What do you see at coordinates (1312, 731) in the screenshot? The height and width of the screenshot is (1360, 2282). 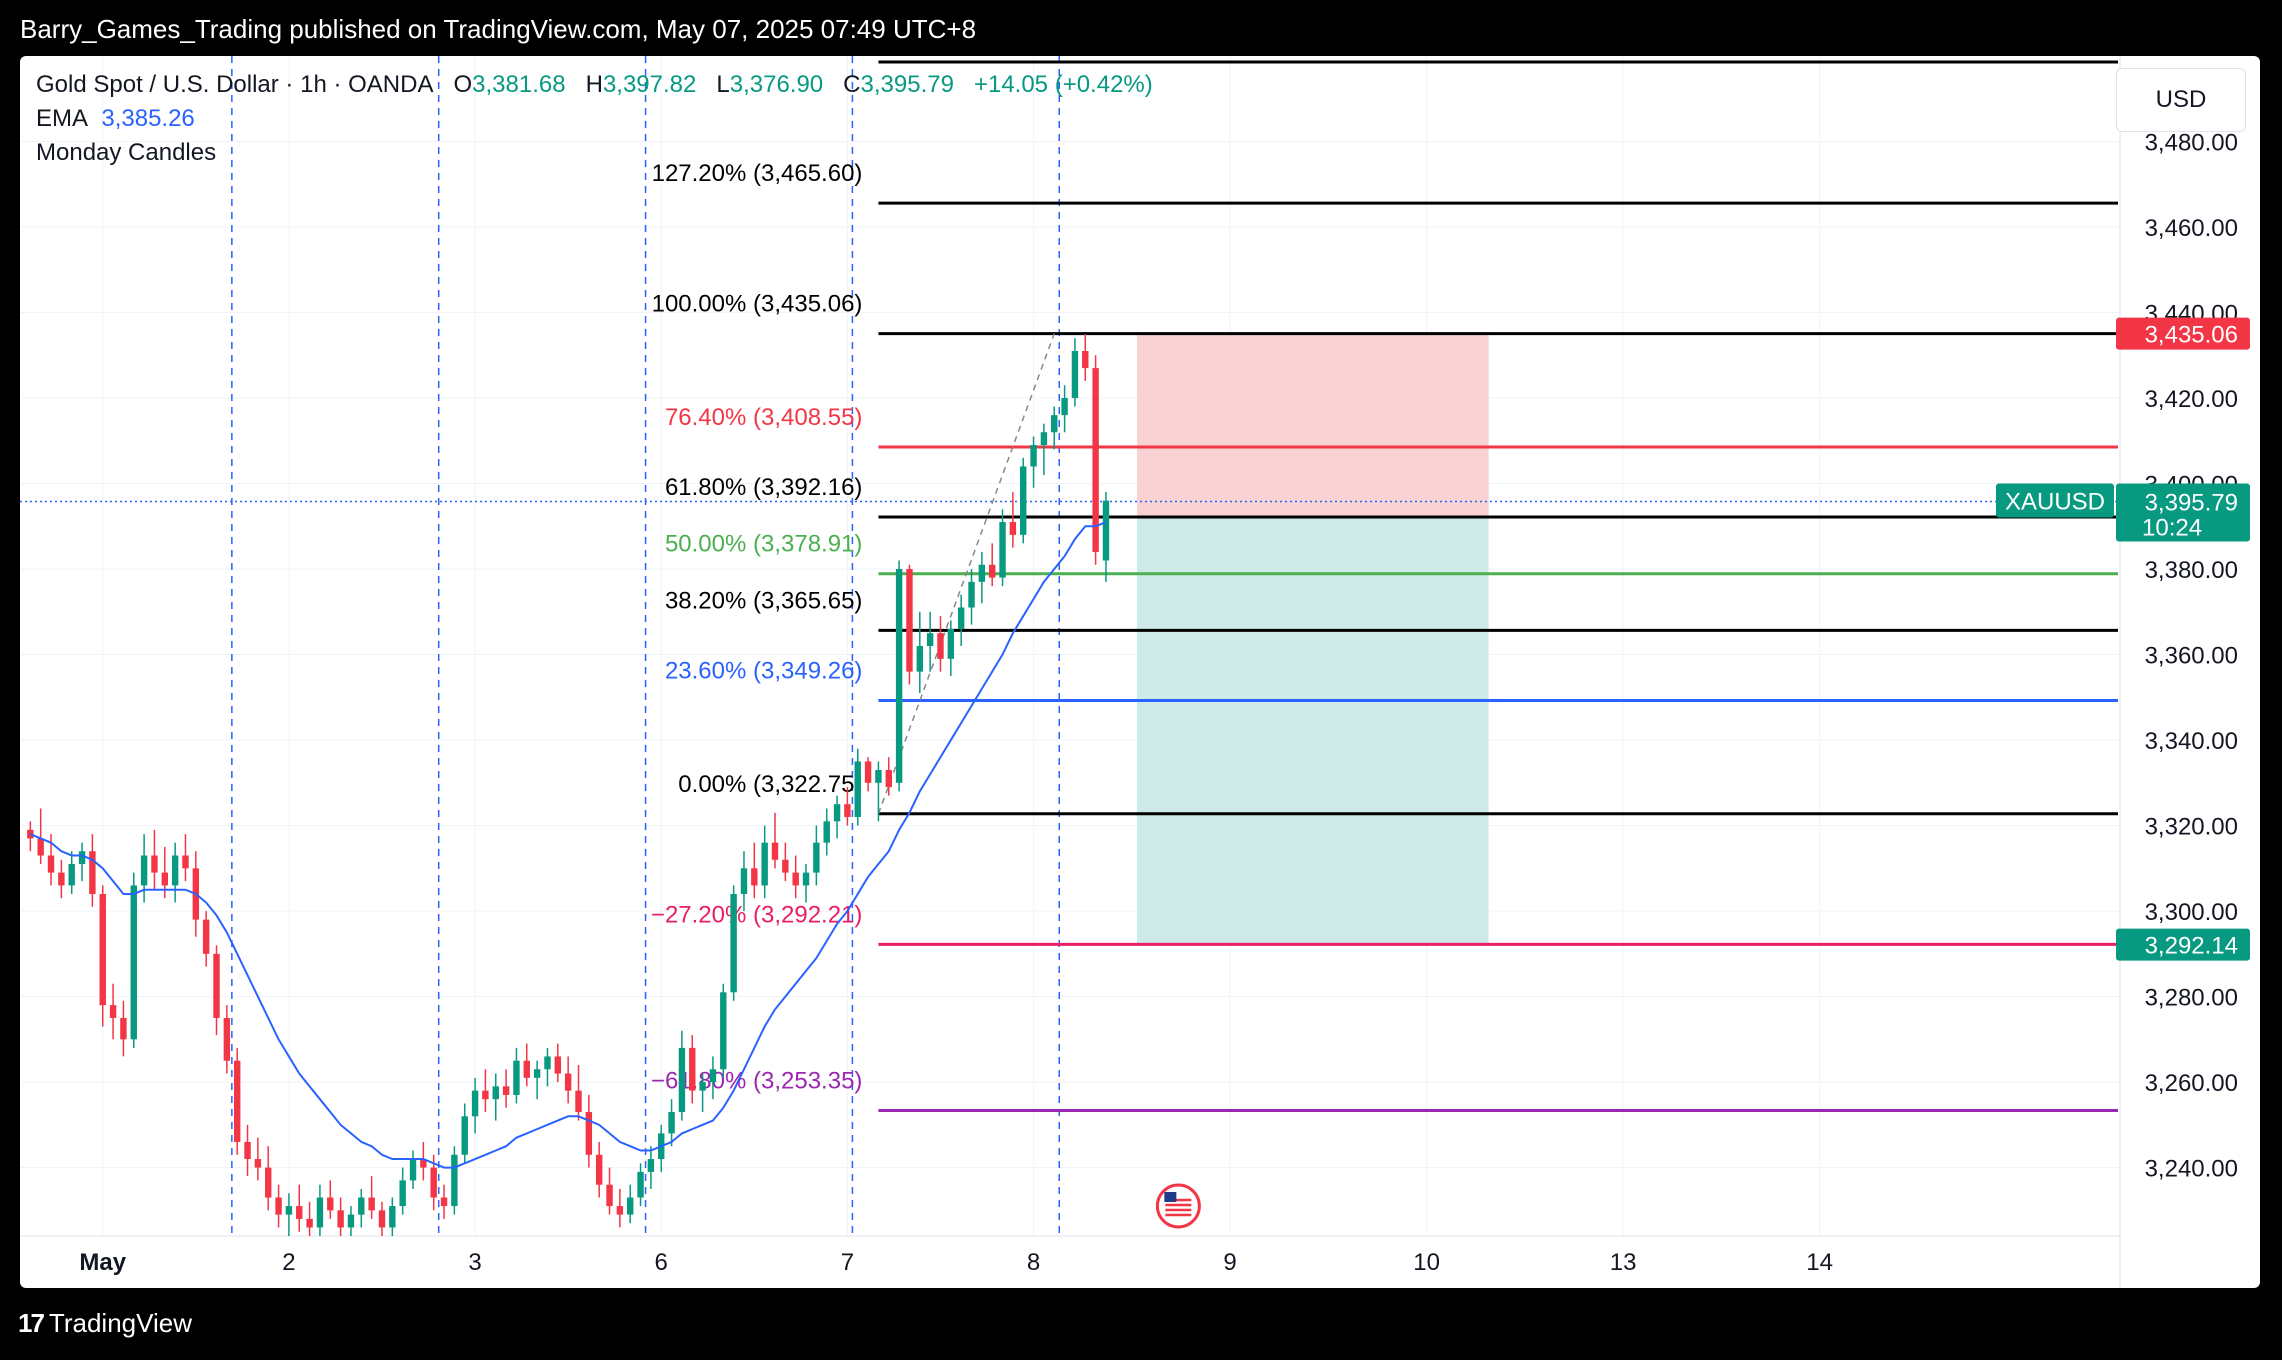 I see `take-profit-zone` at bounding box center [1312, 731].